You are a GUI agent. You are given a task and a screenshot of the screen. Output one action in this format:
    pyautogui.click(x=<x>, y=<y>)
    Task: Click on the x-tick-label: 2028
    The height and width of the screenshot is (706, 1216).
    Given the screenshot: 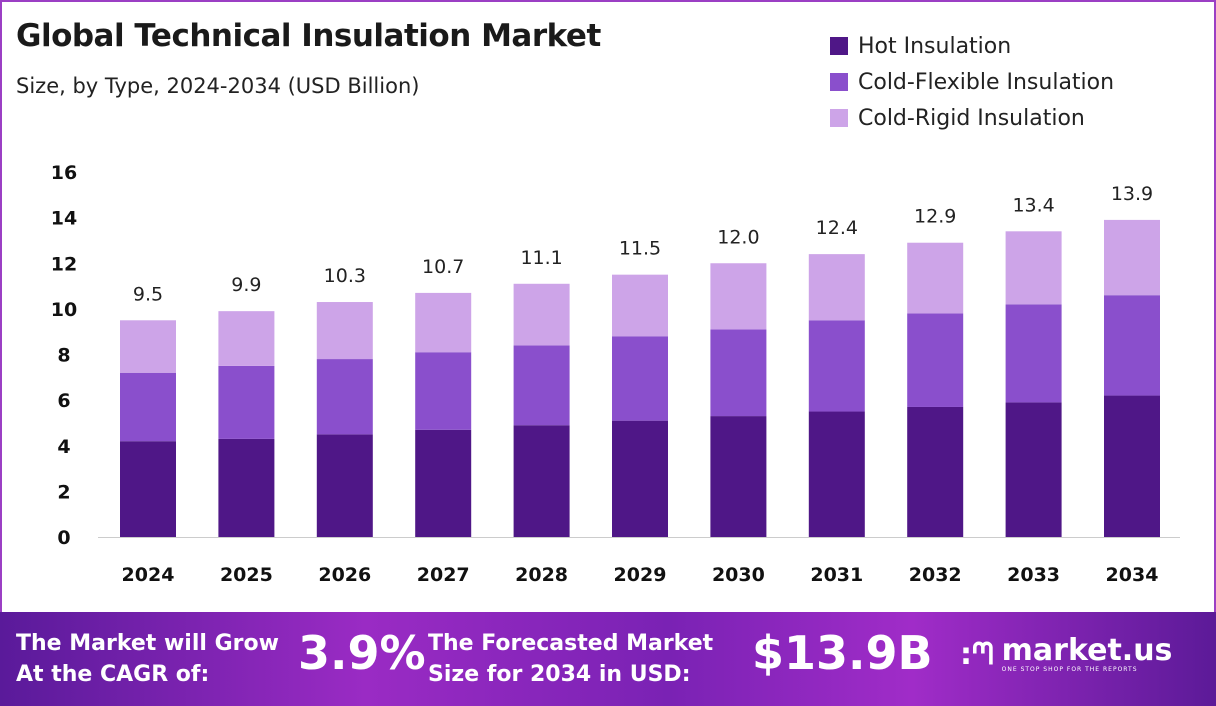 What is the action you would take?
    pyautogui.click(x=541, y=575)
    